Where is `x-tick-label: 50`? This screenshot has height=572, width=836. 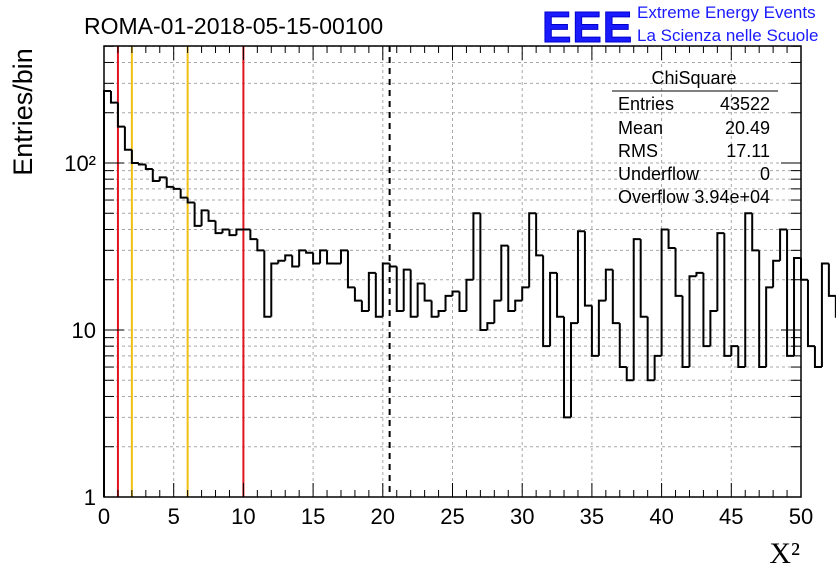 x-tick-label: 50 is located at coordinates (801, 516).